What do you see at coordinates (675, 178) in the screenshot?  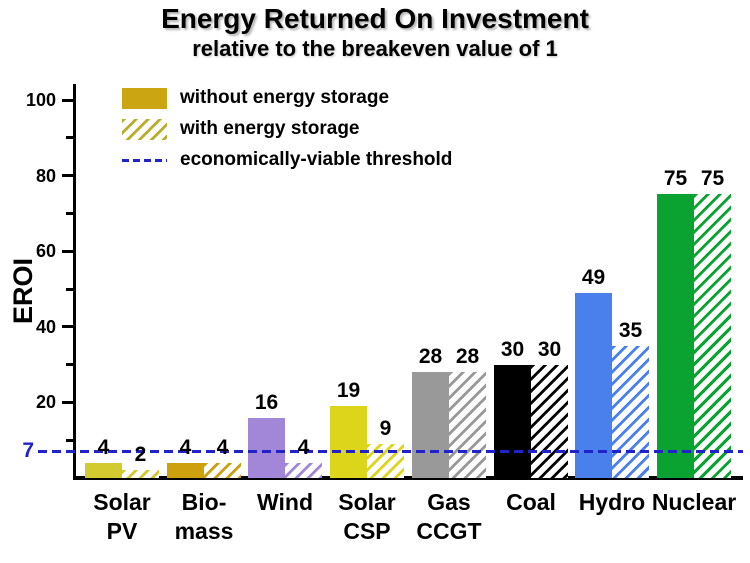 I see `value-label-nuclear-without-storage: 75` at bounding box center [675, 178].